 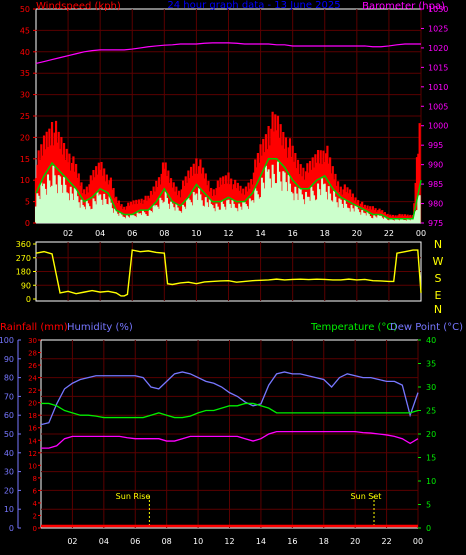 I want to click on wind-x-tick-label: 06, so click(x=132, y=233).